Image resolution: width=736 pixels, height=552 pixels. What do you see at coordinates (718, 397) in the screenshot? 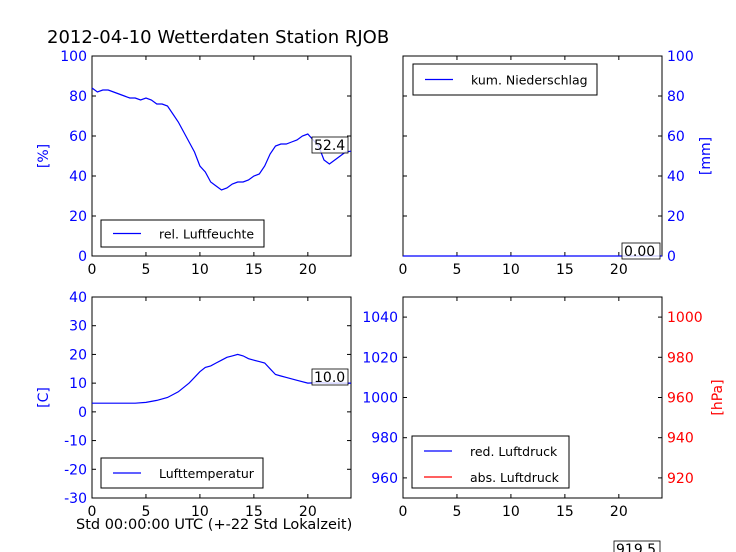
I see `panel-bottom-right-ylabel-right: [hPa]` at bounding box center [718, 397].